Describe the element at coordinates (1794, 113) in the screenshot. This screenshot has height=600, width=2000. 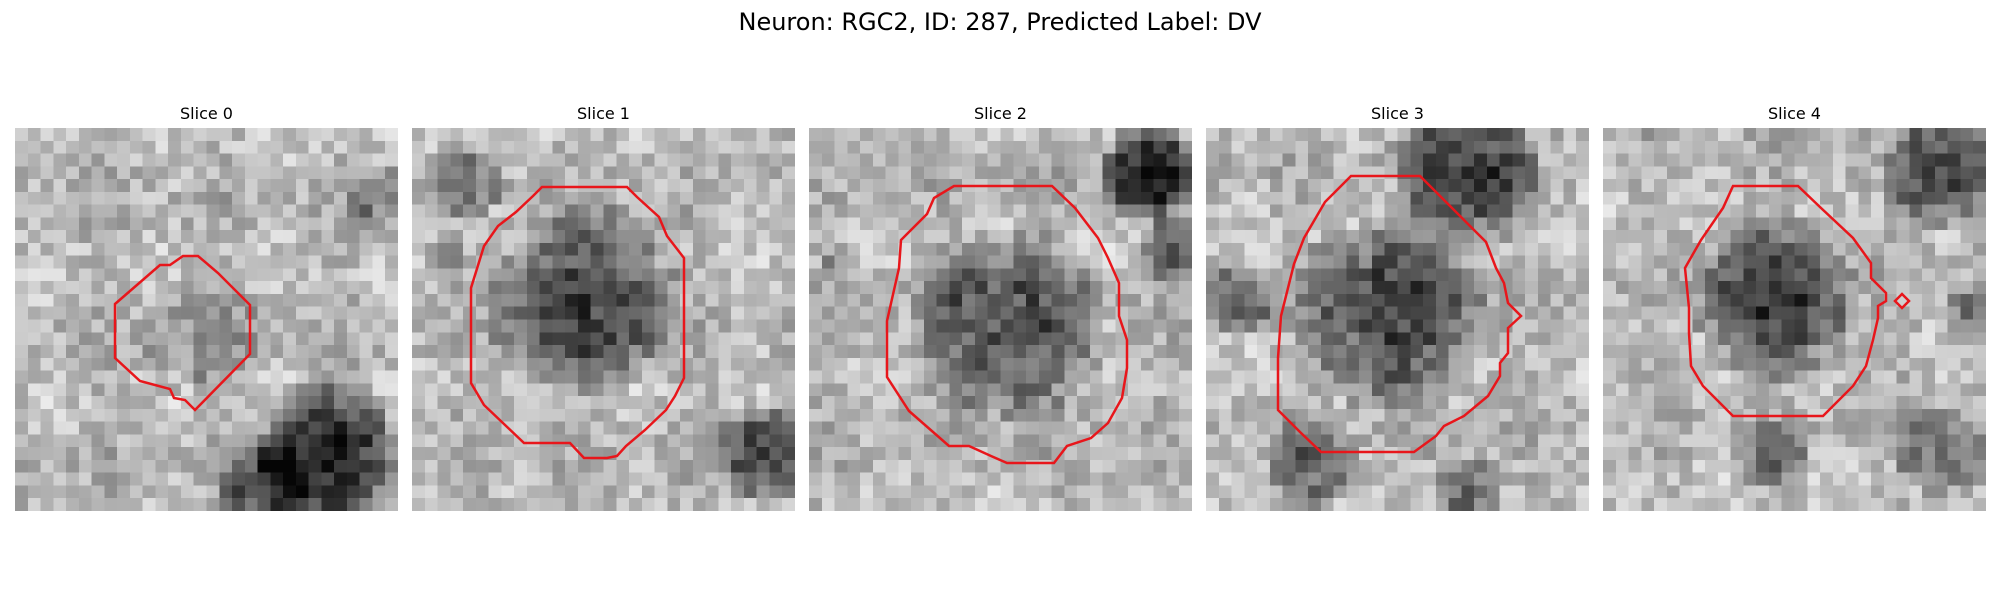
I see `slice-title-4: Slice 4` at that location.